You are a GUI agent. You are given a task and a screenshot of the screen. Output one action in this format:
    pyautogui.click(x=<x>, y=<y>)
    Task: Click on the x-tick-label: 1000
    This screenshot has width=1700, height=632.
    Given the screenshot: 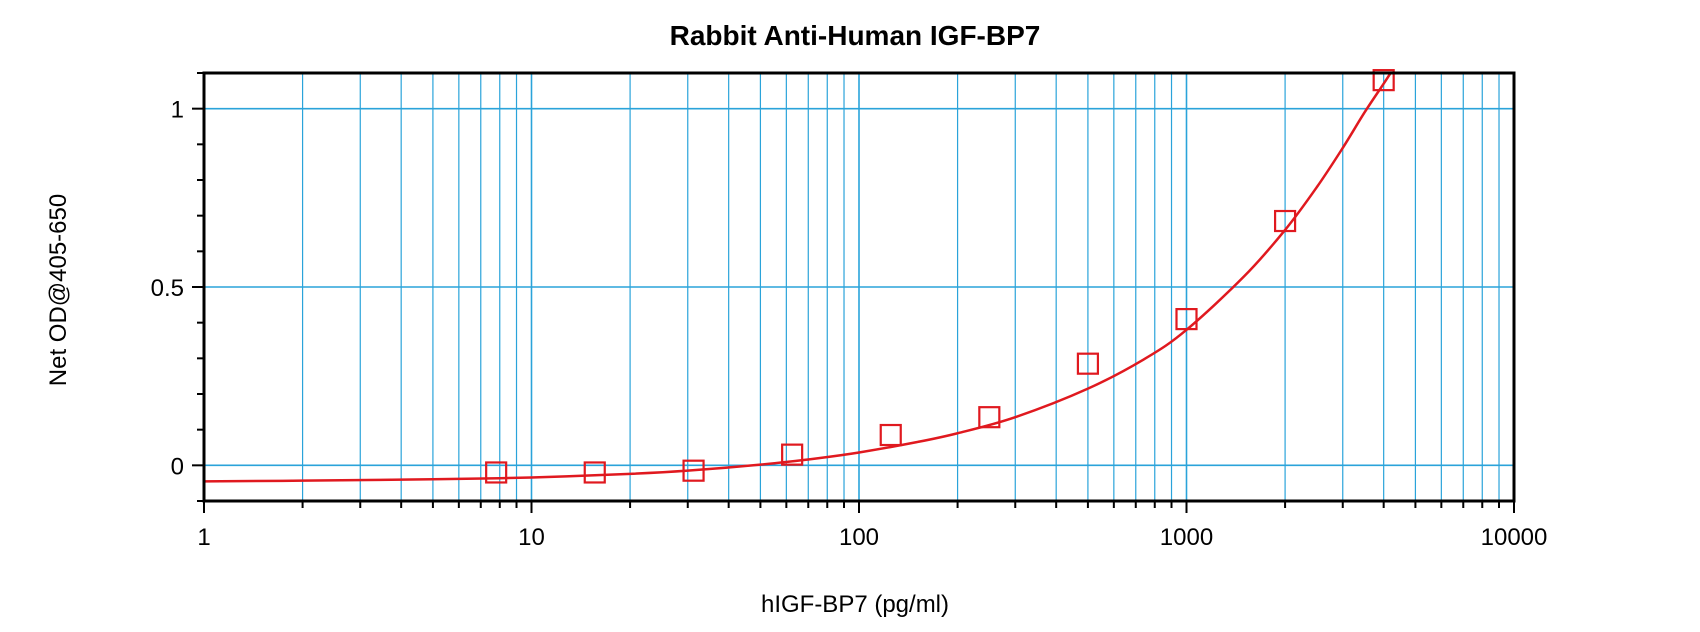 What is the action you would take?
    pyautogui.click(x=1186, y=537)
    